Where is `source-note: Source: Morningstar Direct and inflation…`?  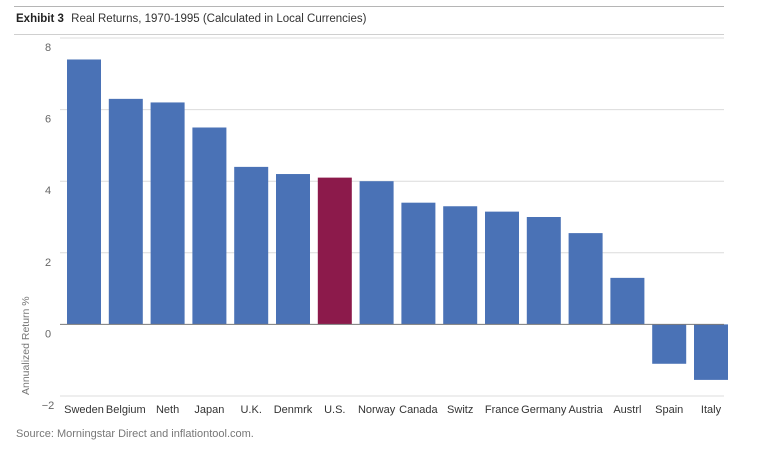
source-note: Source: Morningstar Direct and inflation… is located at coordinates (135, 434).